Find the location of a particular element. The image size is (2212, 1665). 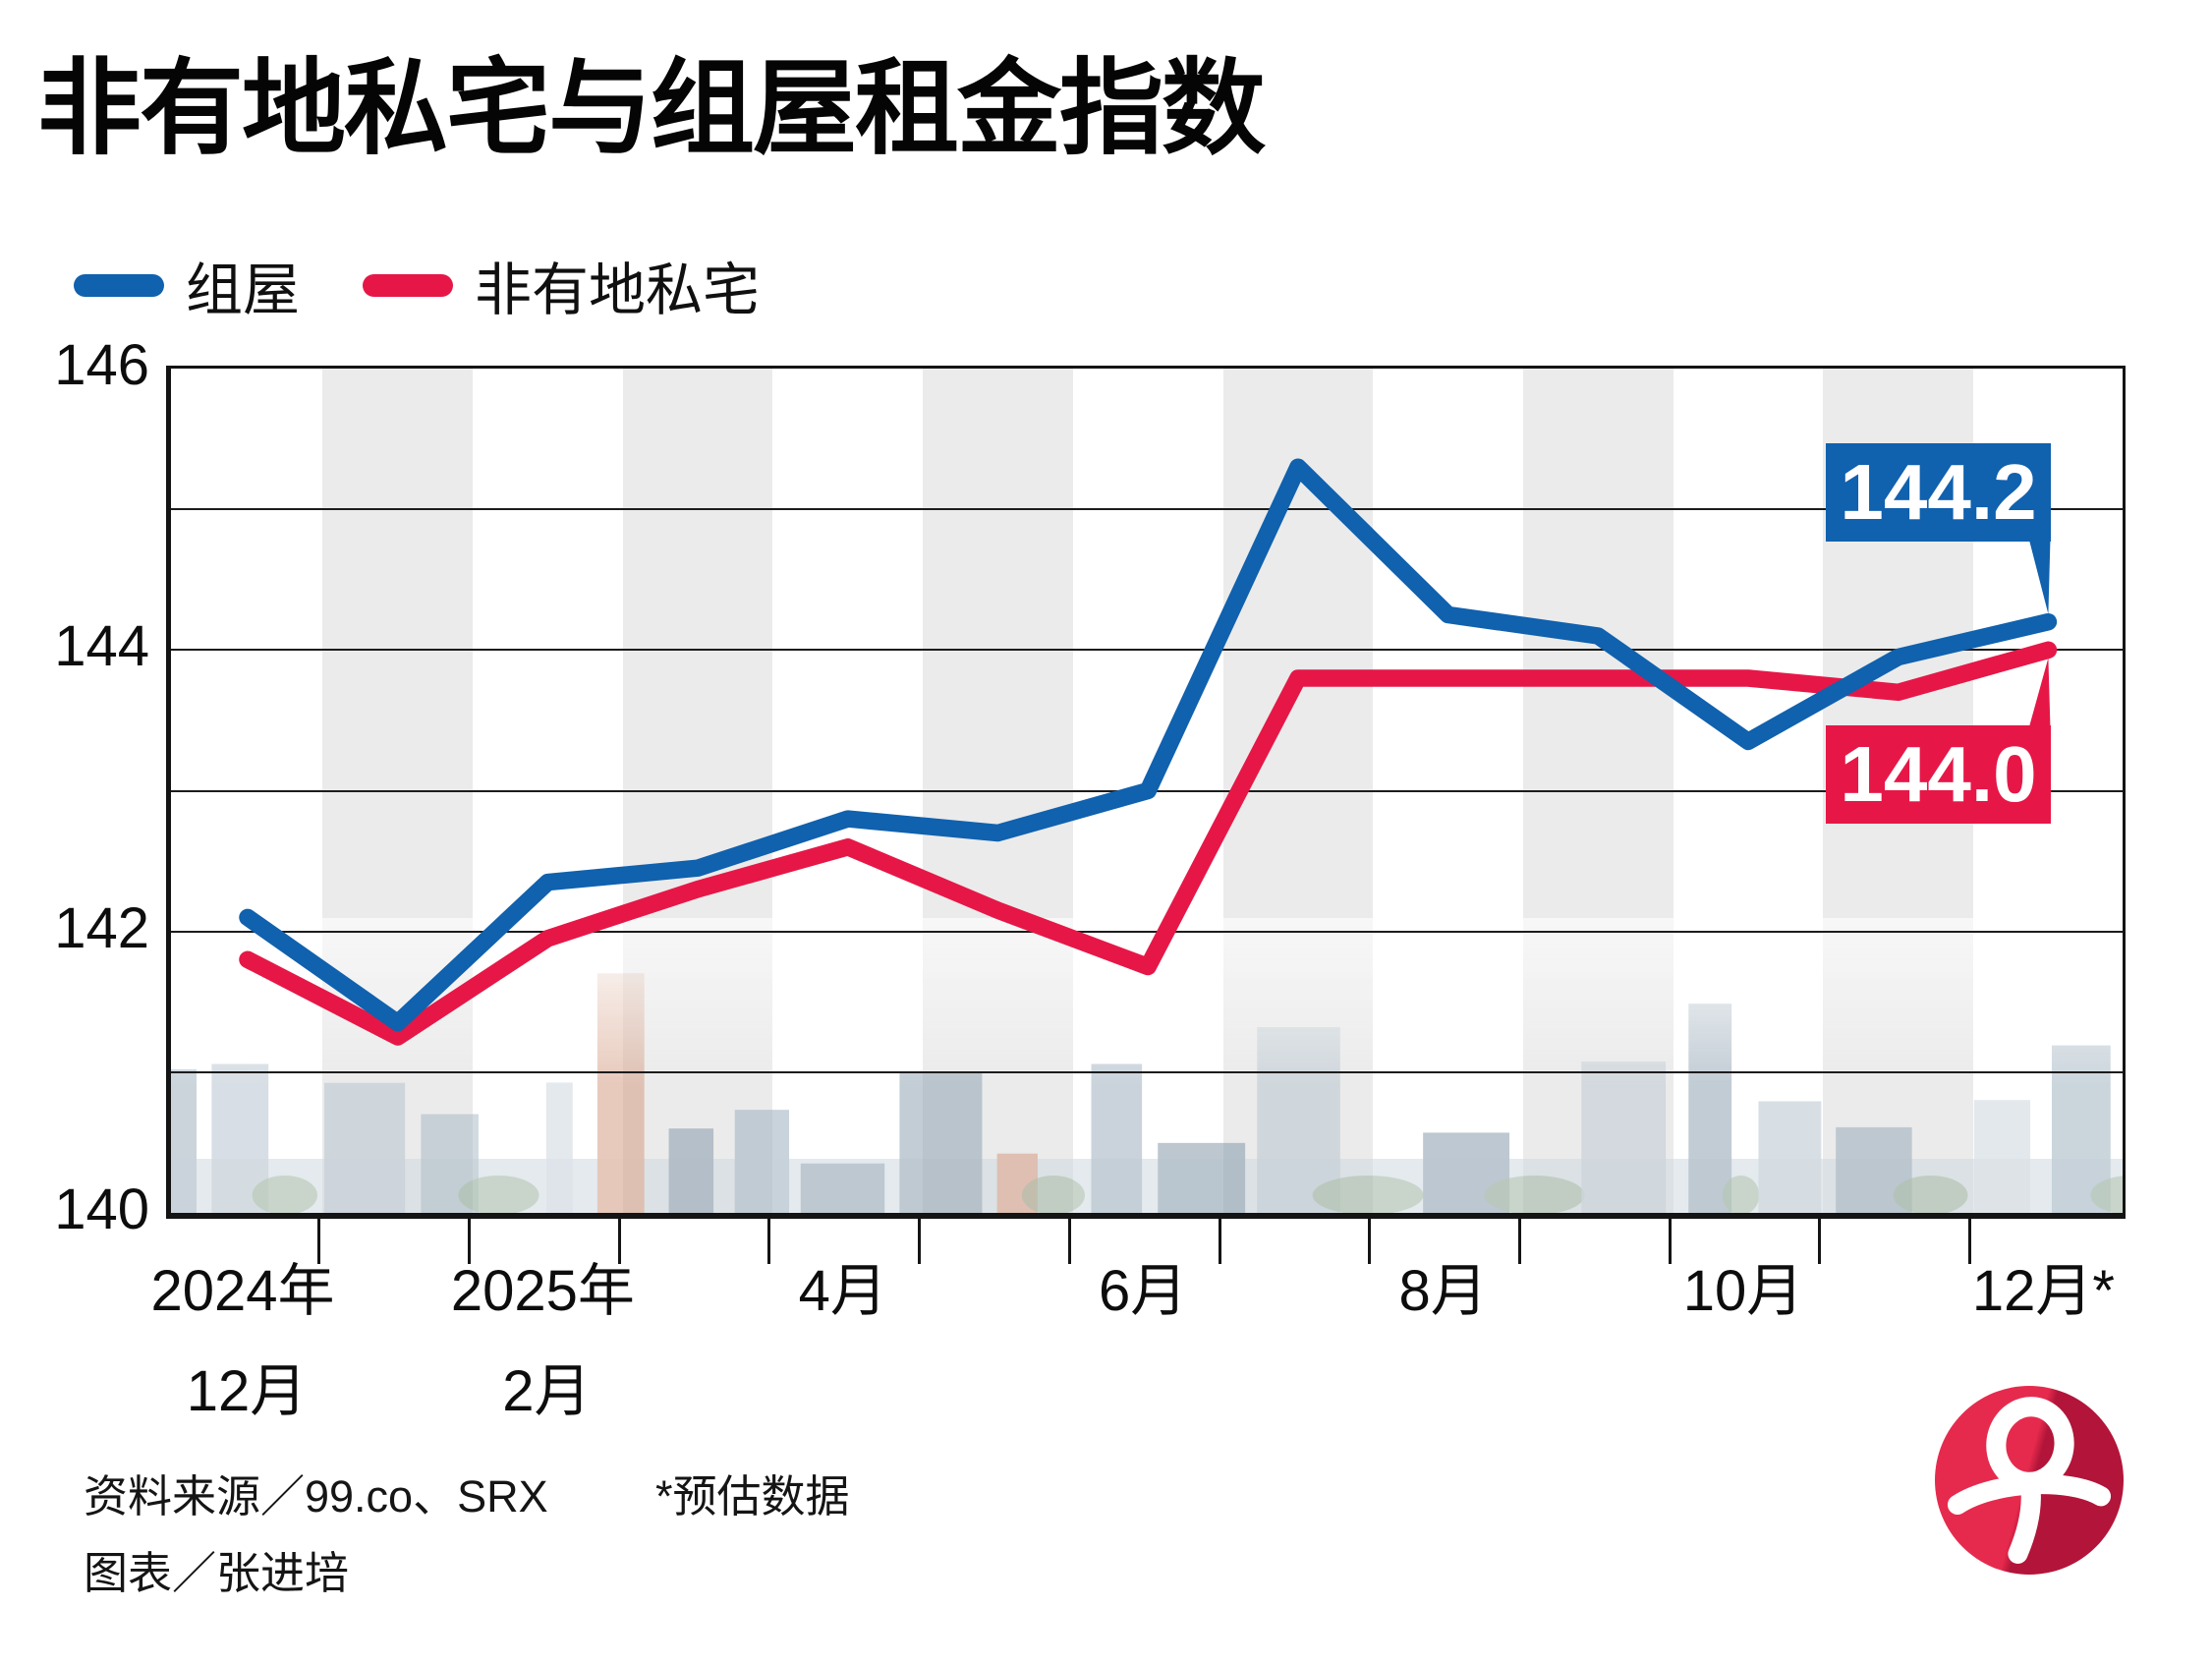

y-axis-label-142: 142 is located at coordinates (101, 927).